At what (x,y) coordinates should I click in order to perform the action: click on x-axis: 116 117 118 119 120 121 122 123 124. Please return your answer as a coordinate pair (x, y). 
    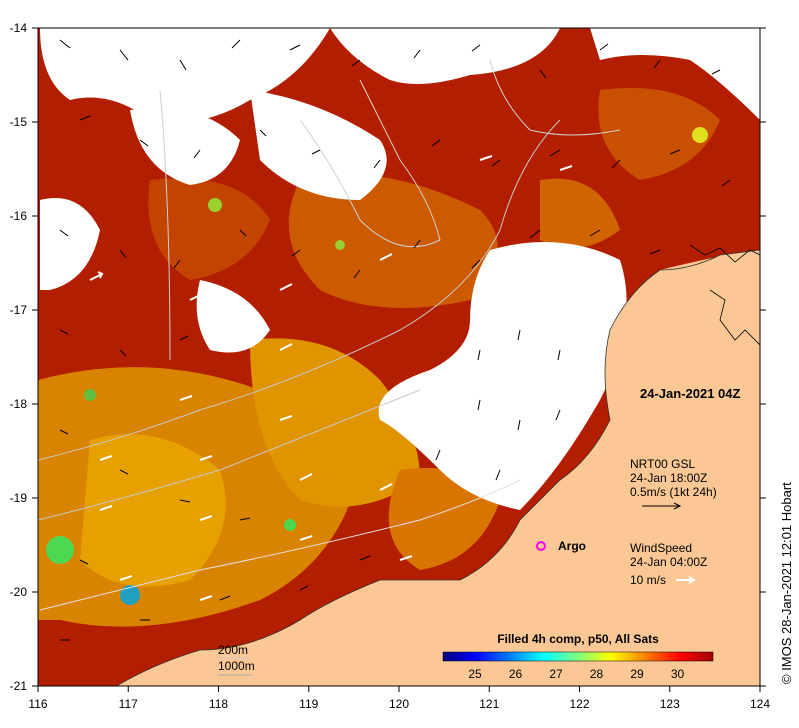
    Looking at the image, I should click on (399, 698).